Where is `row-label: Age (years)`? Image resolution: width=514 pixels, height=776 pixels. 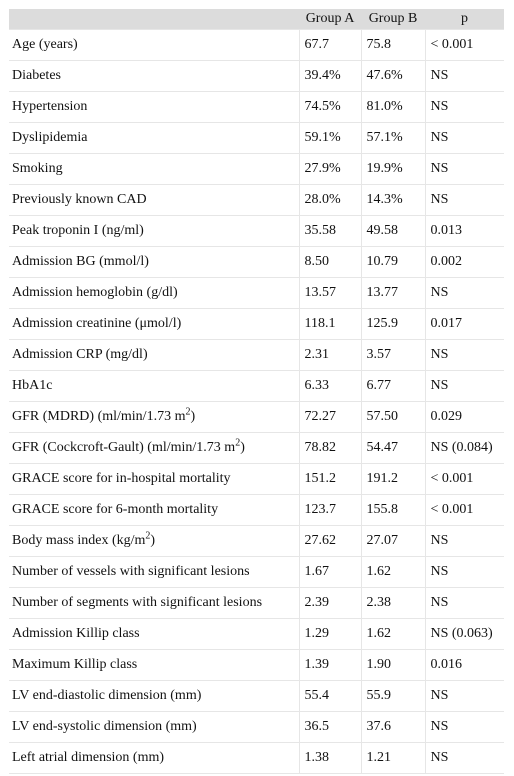
row-label: Age (years) is located at coordinates (154, 44).